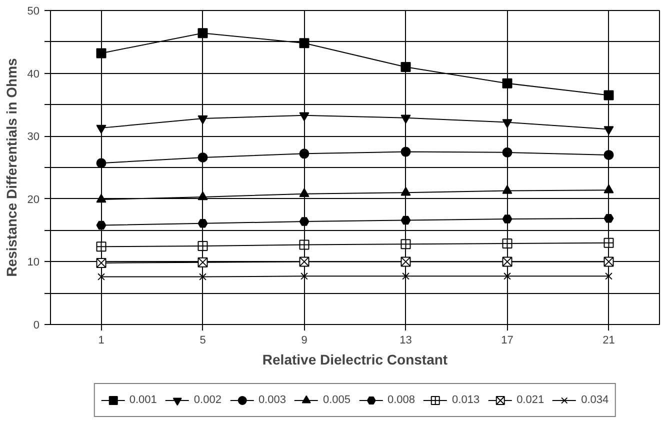  What do you see at coordinates (203, 340) in the screenshot?
I see `x-tick-label: 5` at bounding box center [203, 340].